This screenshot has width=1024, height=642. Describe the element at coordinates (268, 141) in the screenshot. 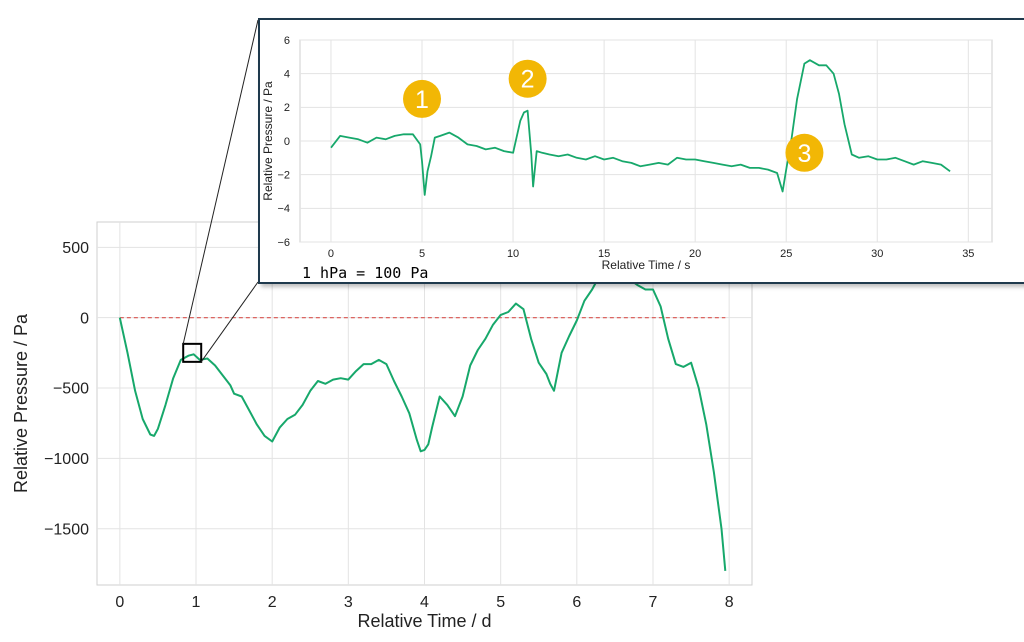

I see `inset-y-axis-label: Relative Pressure / Pa` at that location.